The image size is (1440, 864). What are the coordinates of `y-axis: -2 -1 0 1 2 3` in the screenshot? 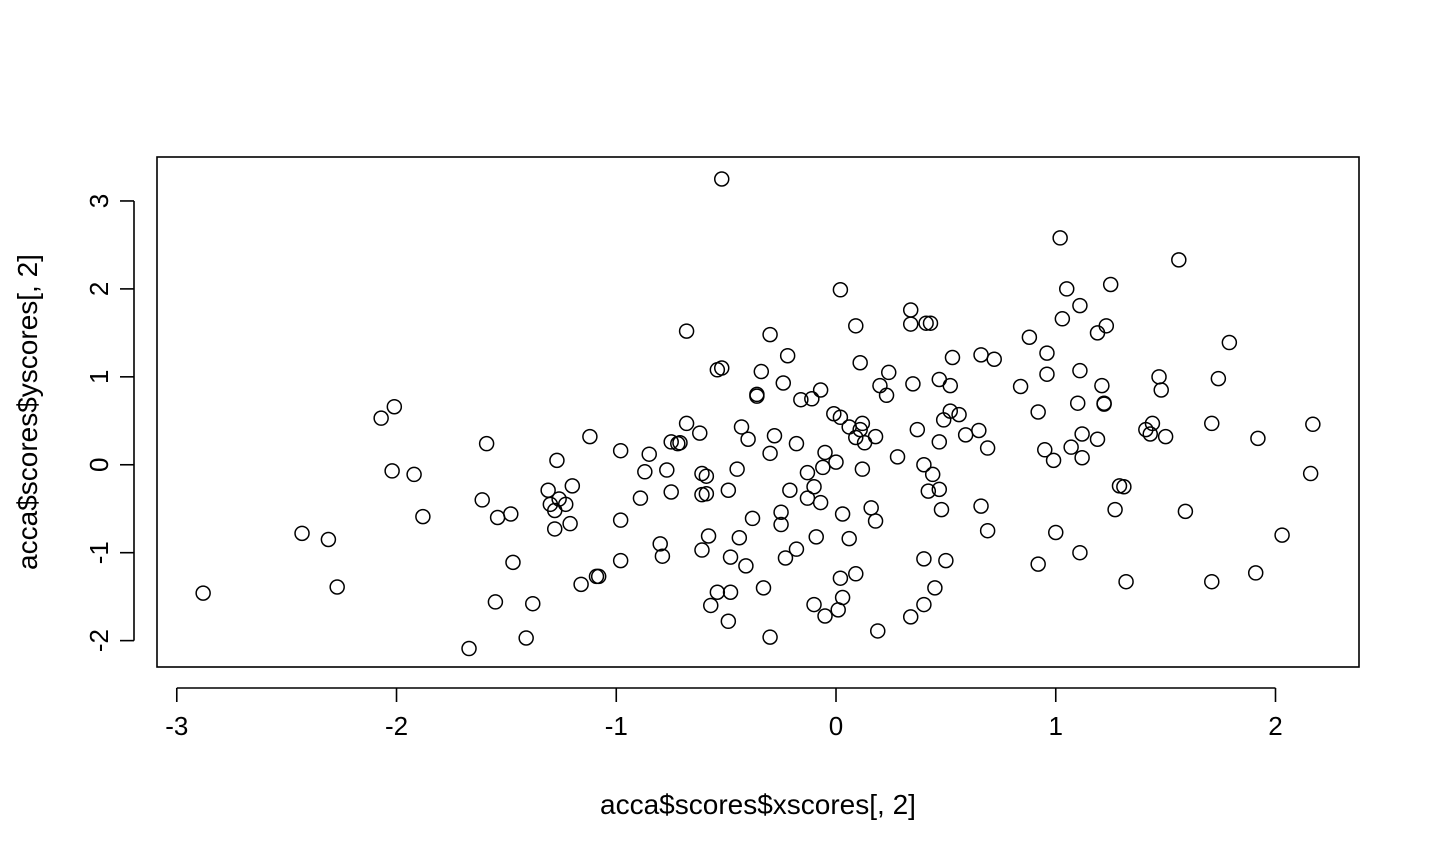 It's located at (109, 423).